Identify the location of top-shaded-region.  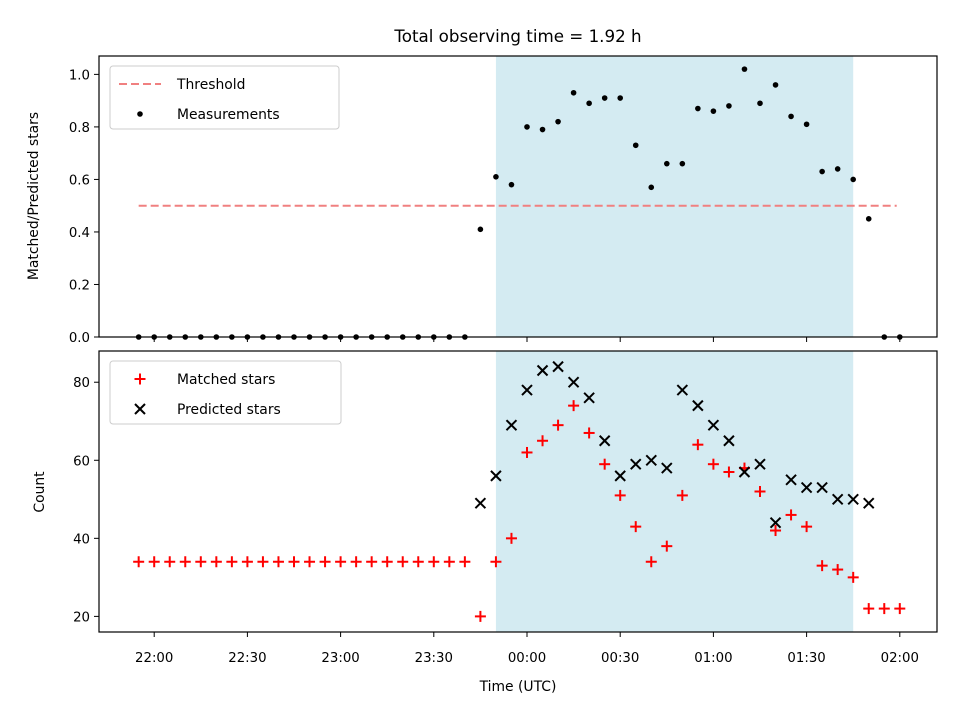
(674, 196).